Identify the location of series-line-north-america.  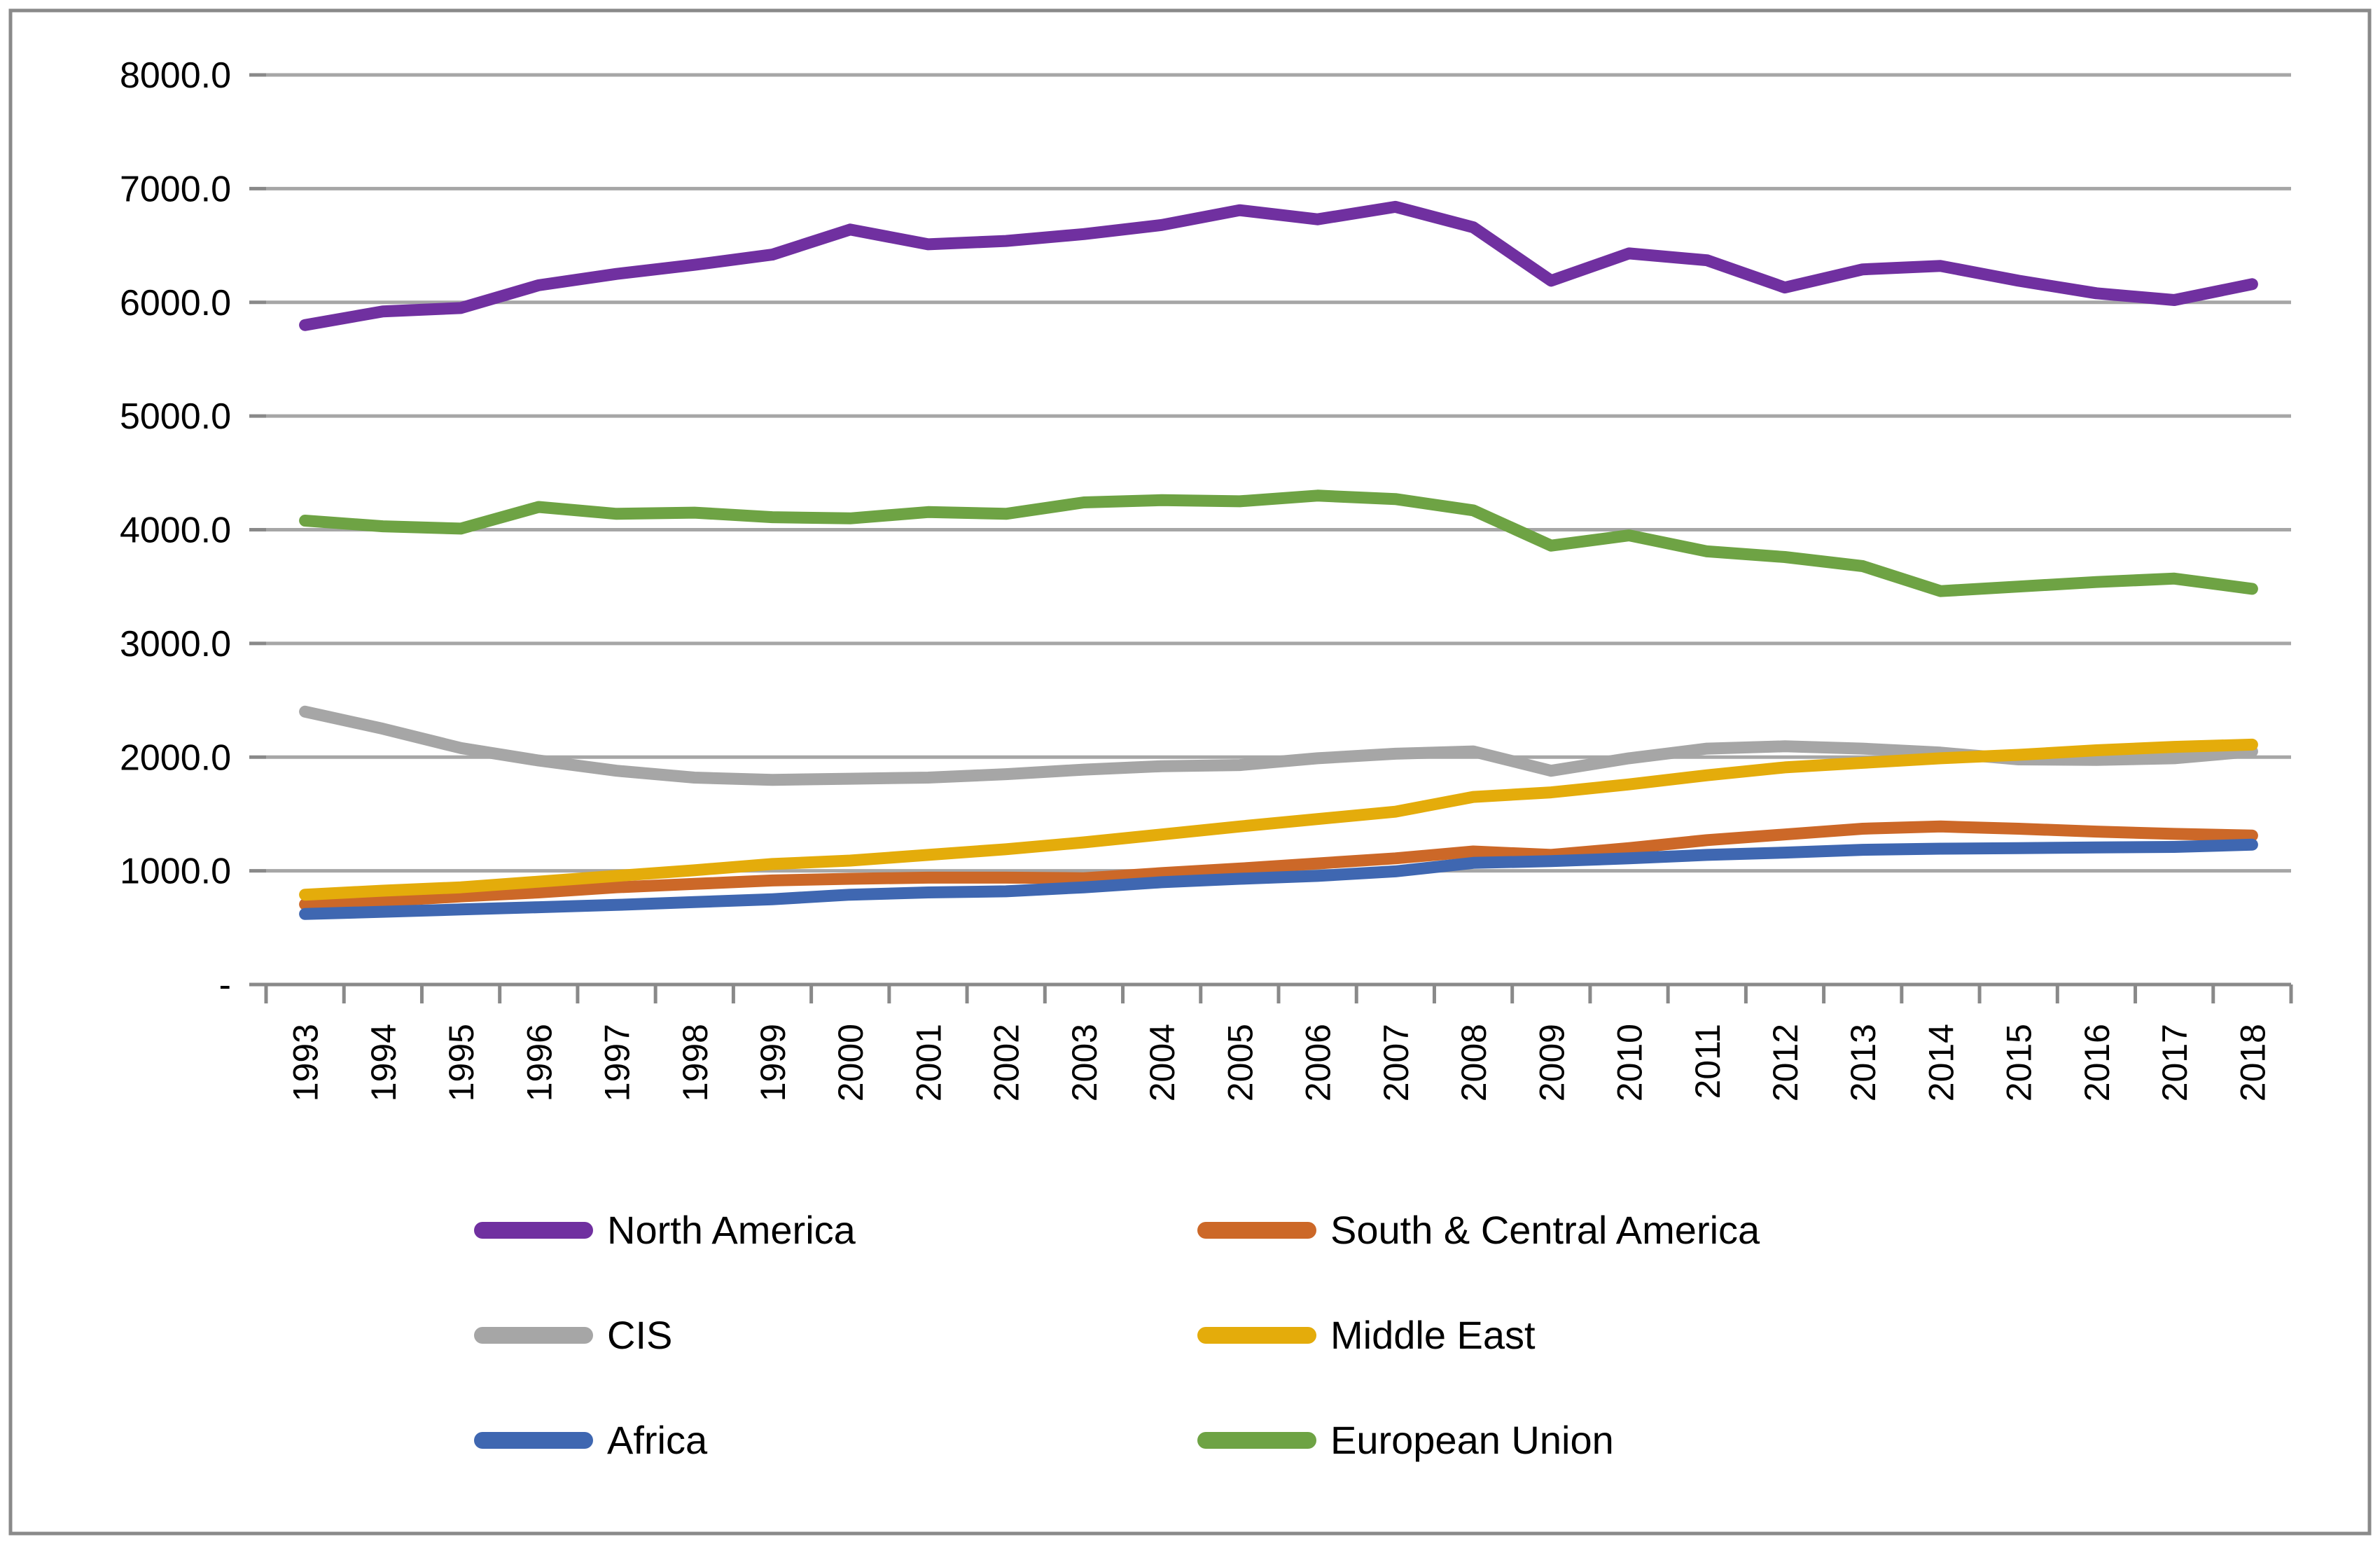
(1278, 265).